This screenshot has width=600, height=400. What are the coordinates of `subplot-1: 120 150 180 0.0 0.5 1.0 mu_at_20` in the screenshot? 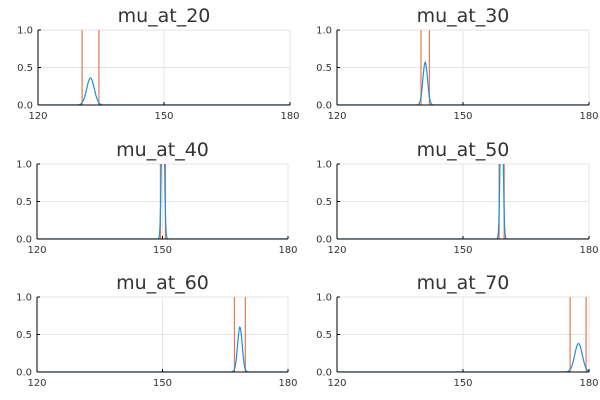 It's located at (158, 63).